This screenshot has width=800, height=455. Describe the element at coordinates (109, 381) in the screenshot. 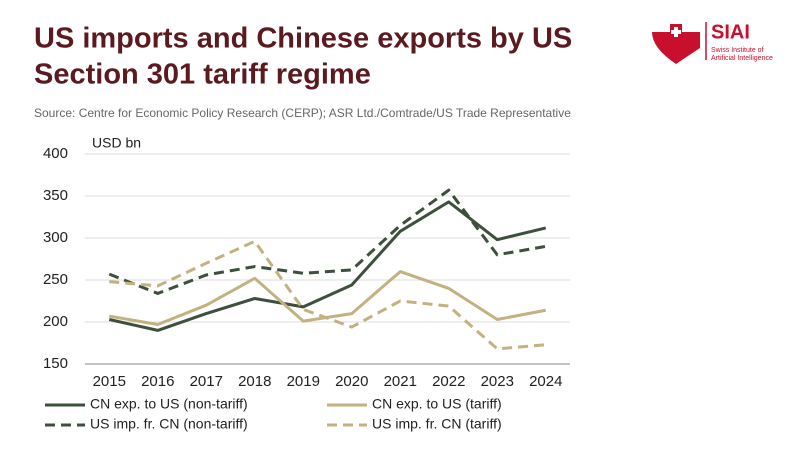

I see `x-tick-label: 2015` at that location.